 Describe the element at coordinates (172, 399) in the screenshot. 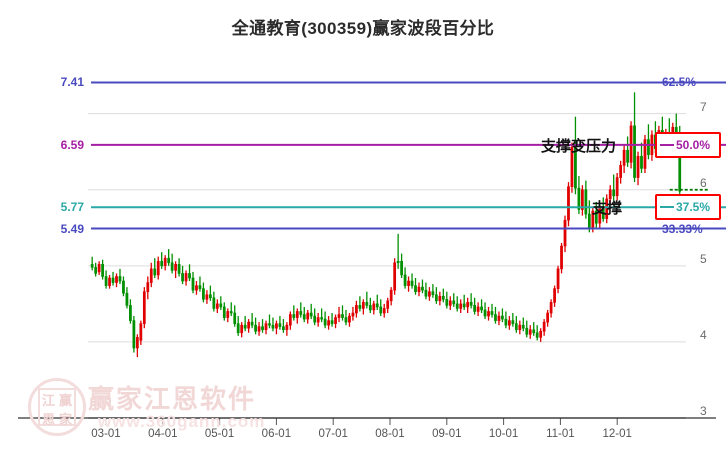

I see `watermark-brand: 赢家江恩软件` at that location.